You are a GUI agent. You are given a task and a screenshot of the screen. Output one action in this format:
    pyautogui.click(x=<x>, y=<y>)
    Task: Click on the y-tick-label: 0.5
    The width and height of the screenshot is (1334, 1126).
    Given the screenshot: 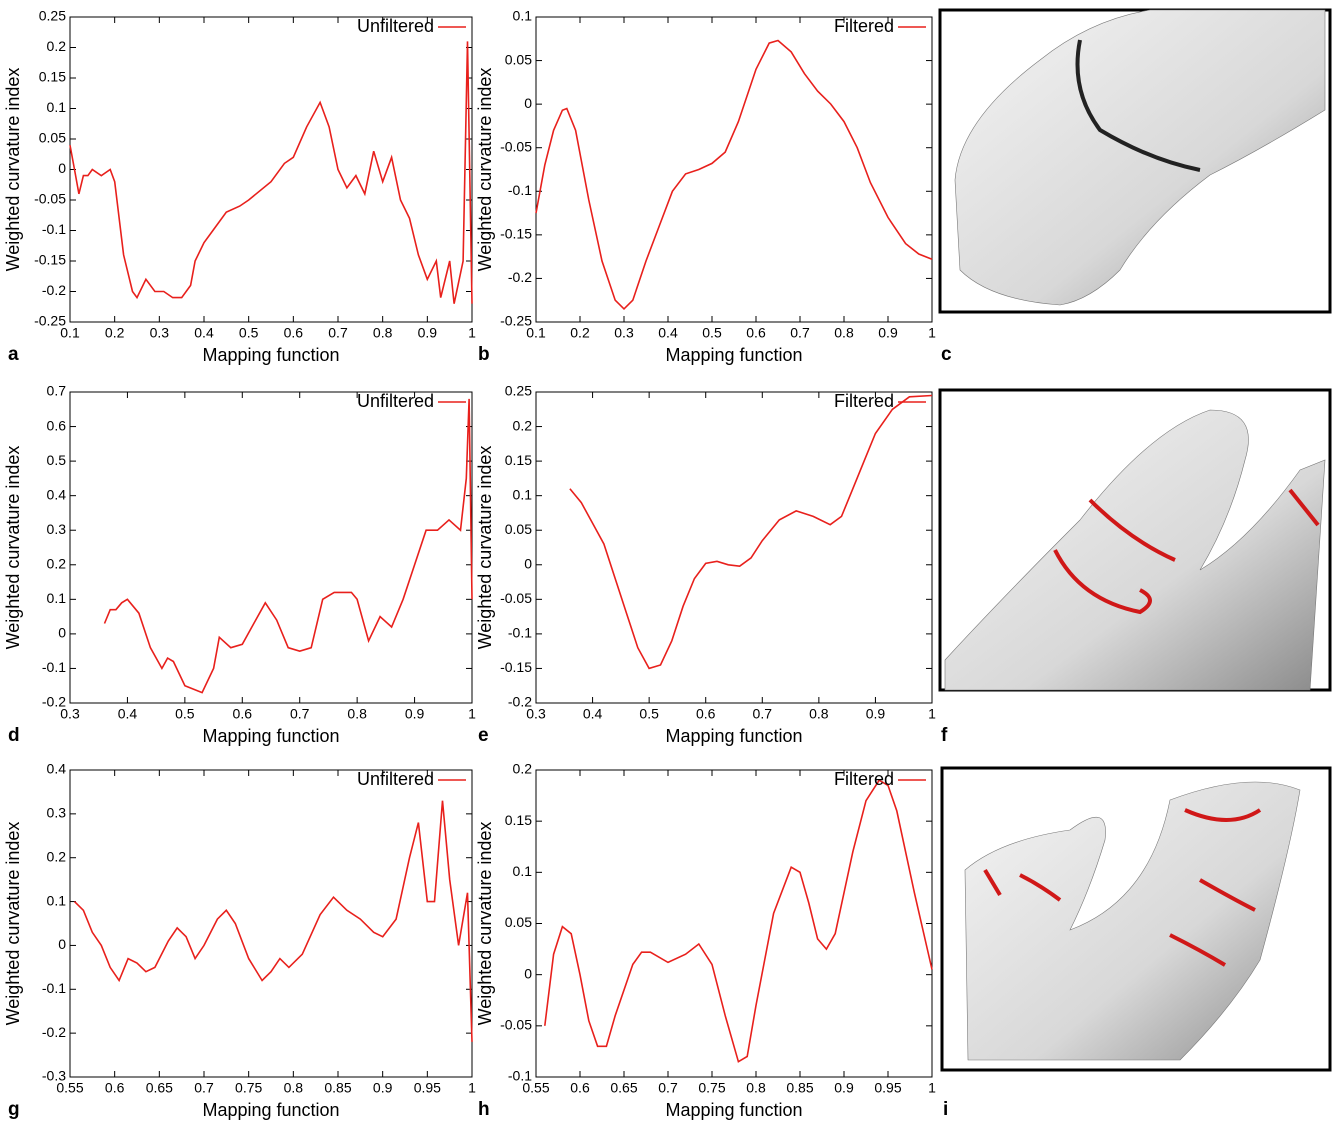 What is the action you would take?
    pyautogui.click(x=57, y=460)
    